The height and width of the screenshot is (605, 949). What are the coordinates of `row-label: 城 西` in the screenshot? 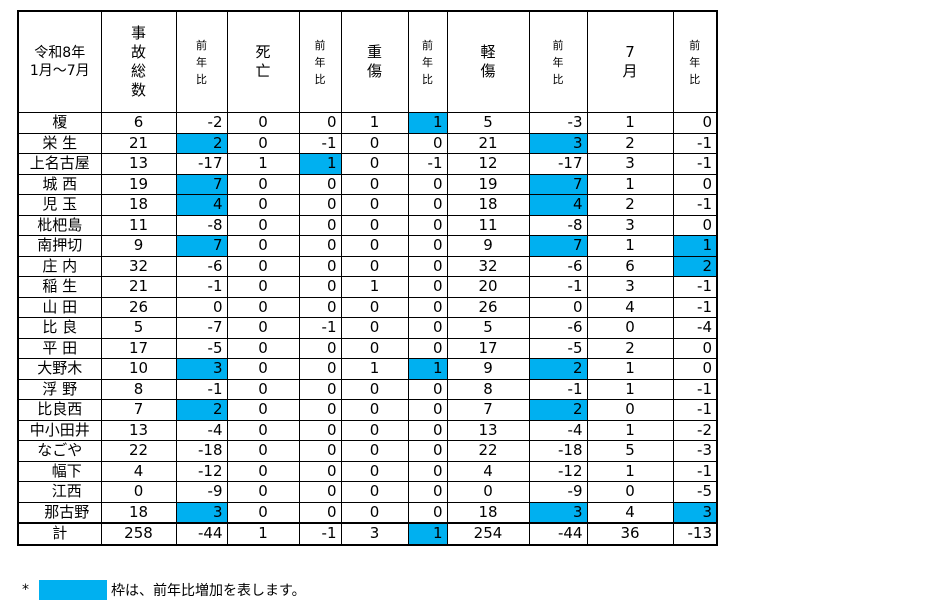 It's located at (59, 184).